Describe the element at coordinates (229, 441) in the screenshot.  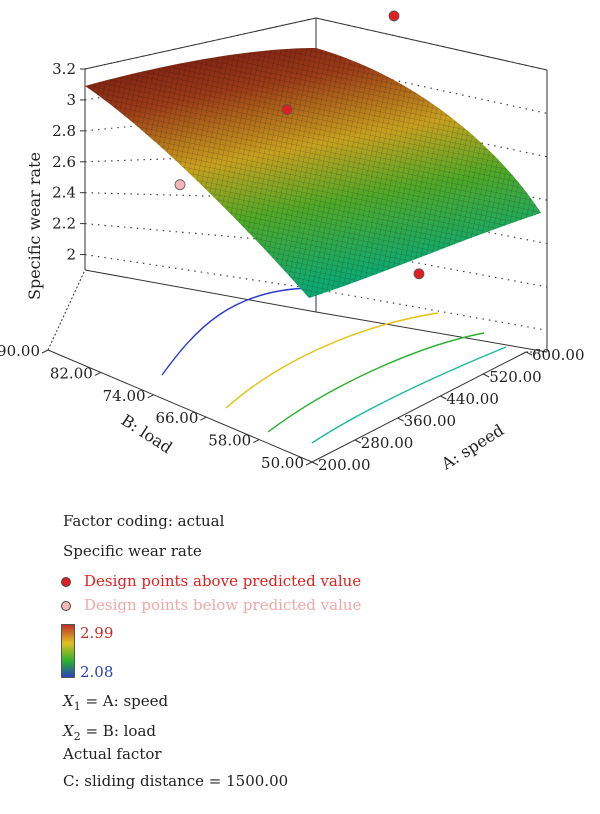
I see `y-tick-label-1: 58.00` at that location.